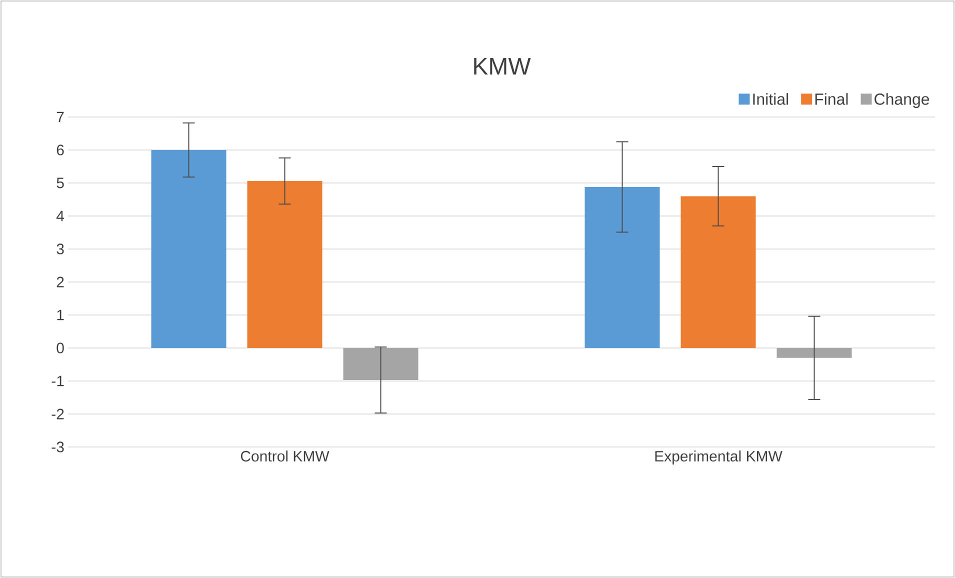 The width and height of the screenshot is (955, 578). What do you see at coordinates (60, 117) in the screenshot?
I see `y-tick-label: 7` at bounding box center [60, 117].